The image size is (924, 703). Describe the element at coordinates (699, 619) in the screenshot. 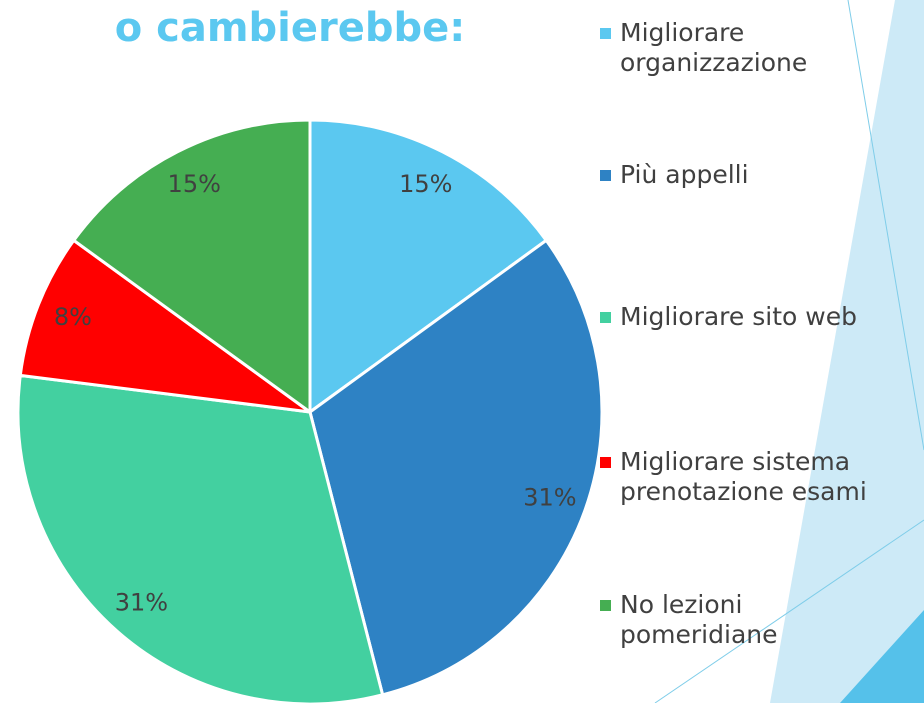

I see `legend-label: No lezioni pomeridiane` at that location.